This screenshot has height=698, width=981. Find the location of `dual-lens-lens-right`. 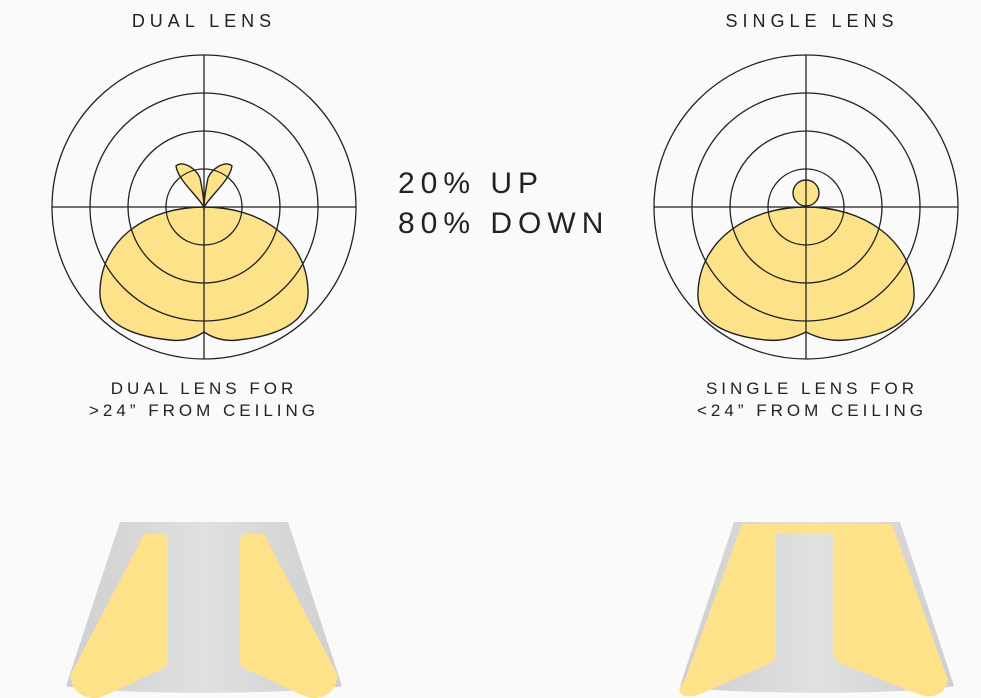

dual-lens-lens-right is located at coordinates (289, 616).